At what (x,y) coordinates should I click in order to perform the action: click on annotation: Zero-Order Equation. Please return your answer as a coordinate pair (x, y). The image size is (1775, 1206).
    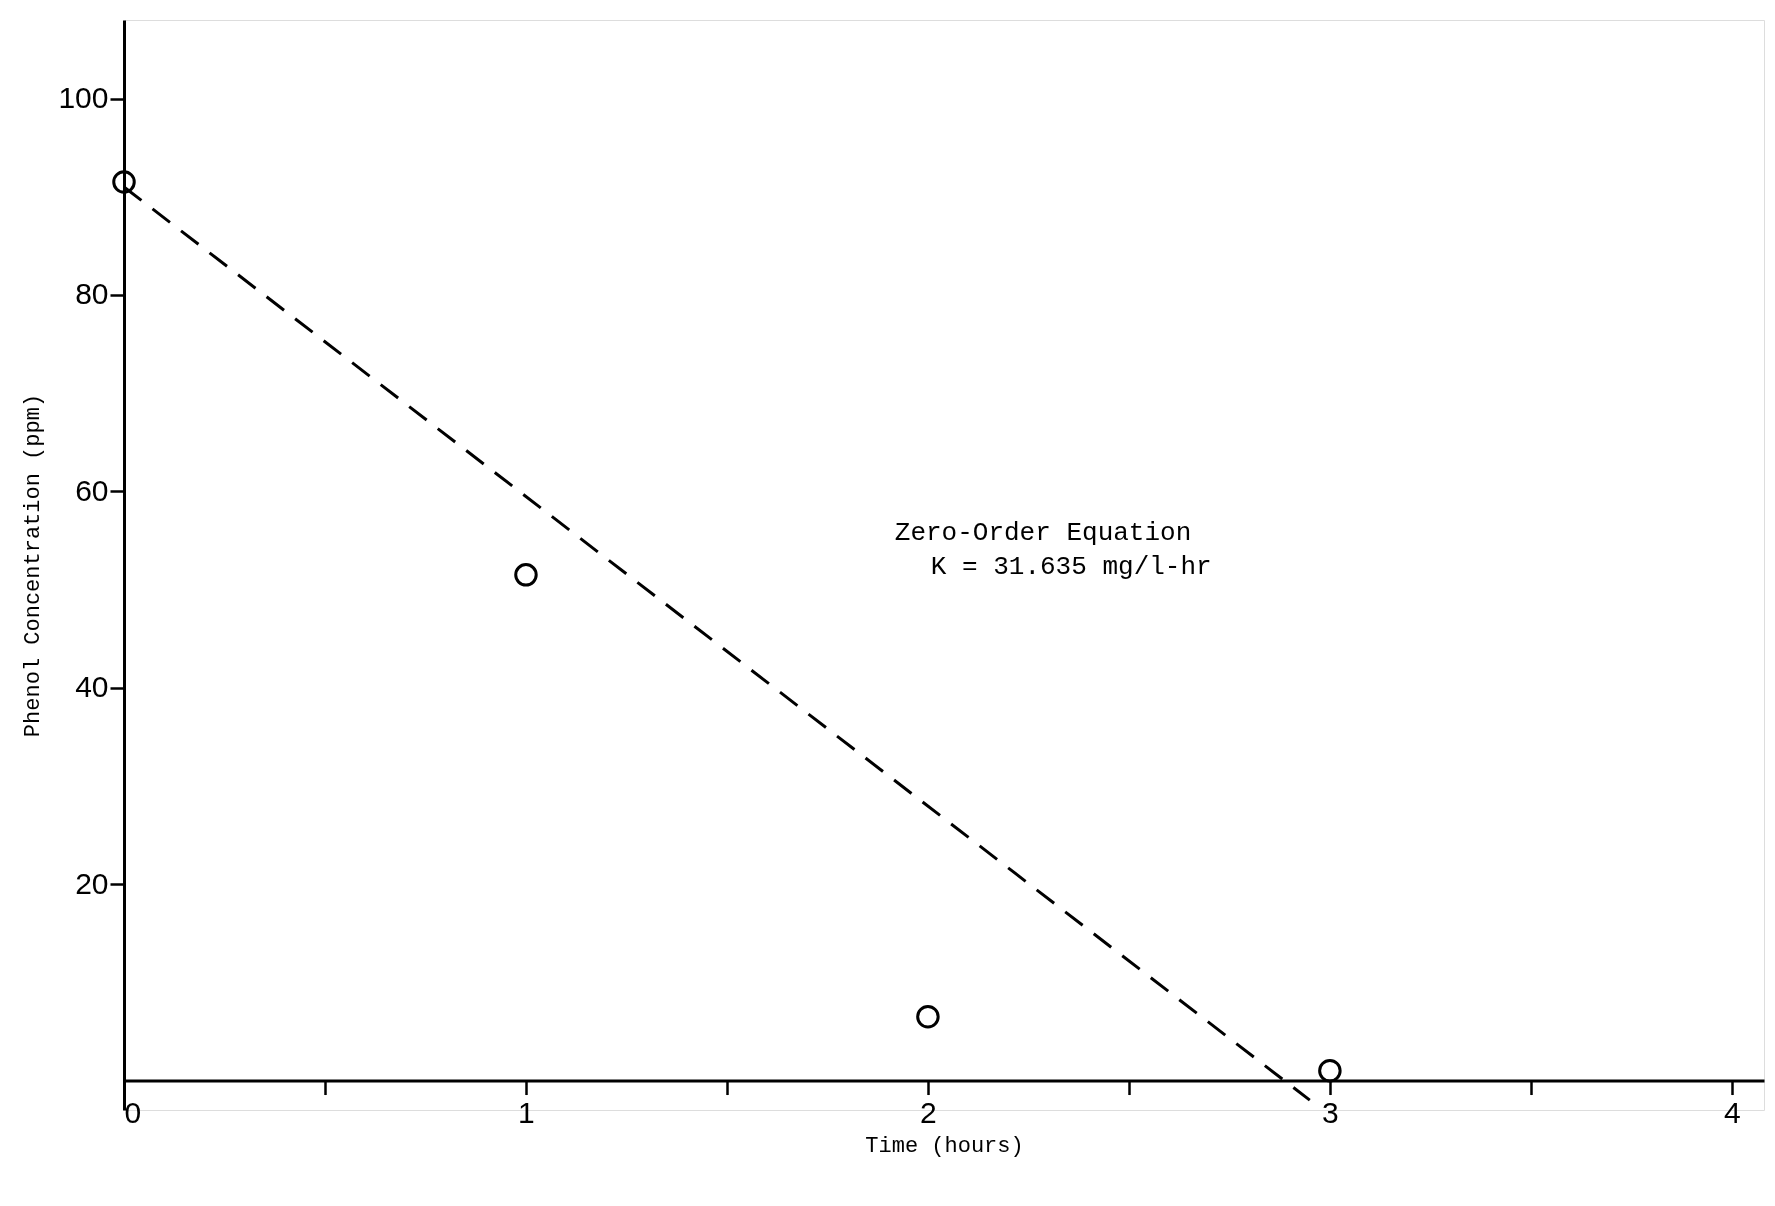
    Looking at the image, I should click on (1043, 533).